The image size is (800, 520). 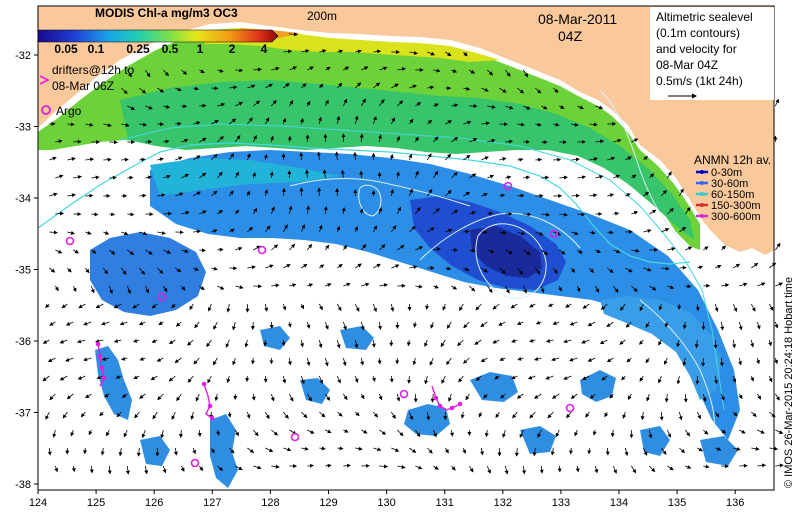 What do you see at coordinates (386, 499) in the screenshot?
I see `x-axis: 124 125 126 127 128 129 130 131 132 133 134 135 136` at bounding box center [386, 499].